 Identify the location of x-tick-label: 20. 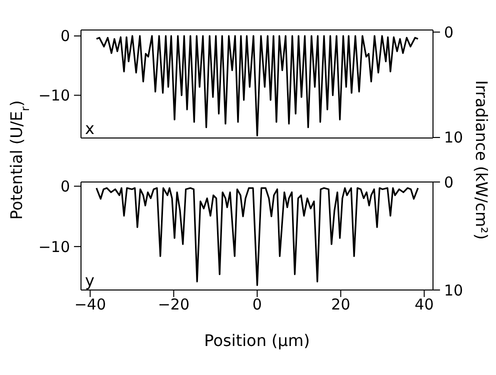
(340, 305).